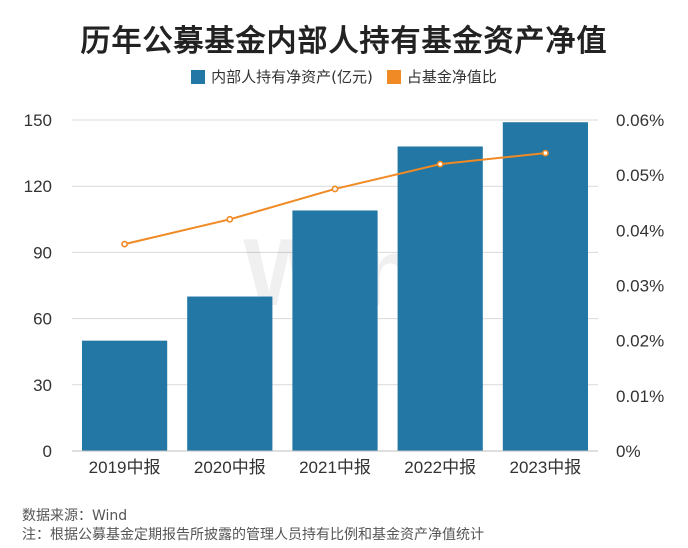 Image resolution: width=688 pixels, height=548 pixels. What do you see at coordinates (640, 341) in the screenshot?
I see `right-axis-tick-label: 0.02%` at bounding box center [640, 341].